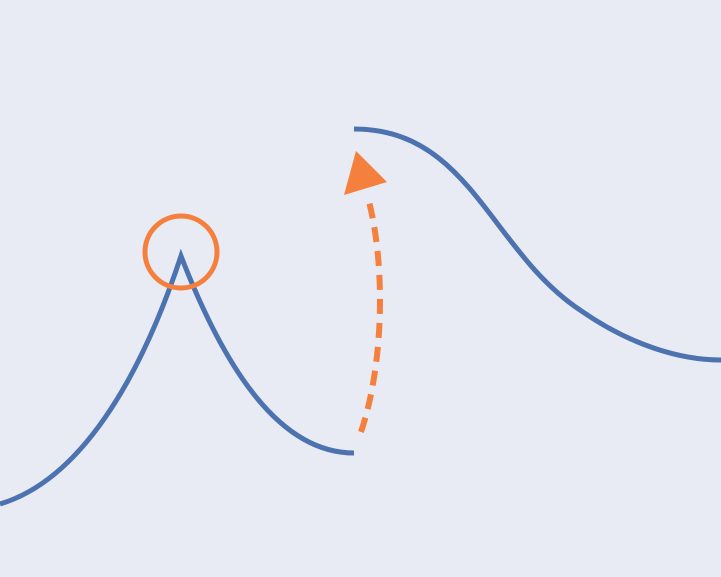 This screenshot has width=721, height=577. What do you see at coordinates (181, 252) in the screenshot?
I see `peak-highlight-circle` at bounding box center [181, 252].